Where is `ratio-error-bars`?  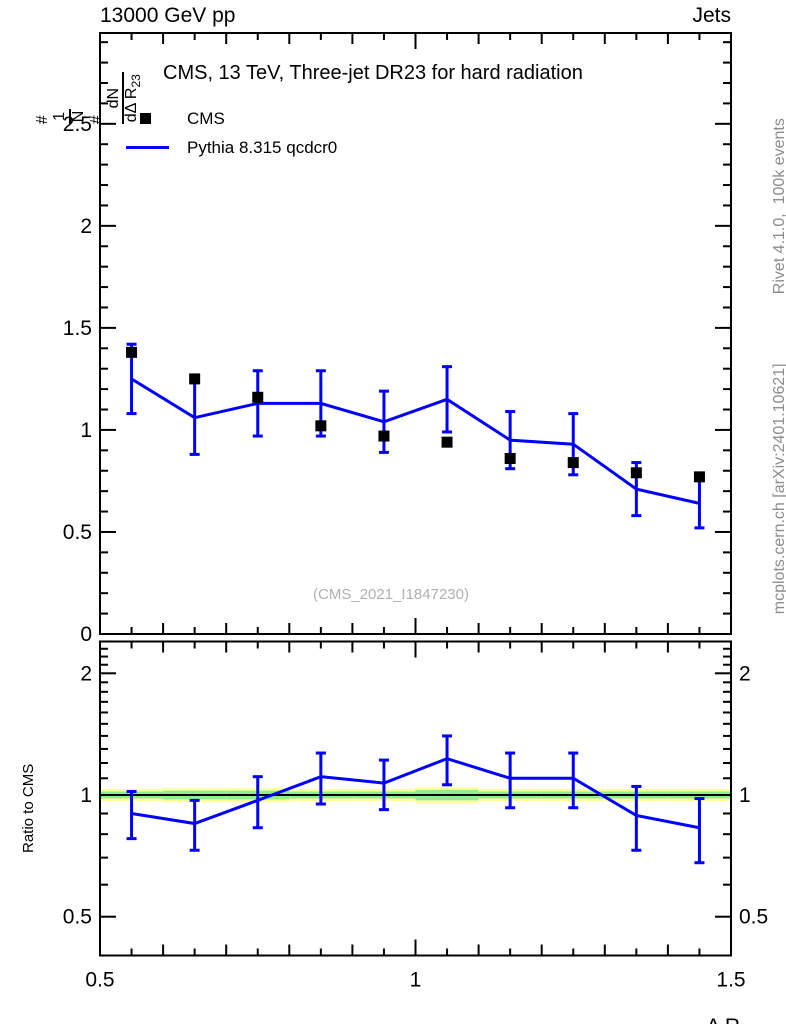
ratio-error-bars is located at coordinates (415, 799).